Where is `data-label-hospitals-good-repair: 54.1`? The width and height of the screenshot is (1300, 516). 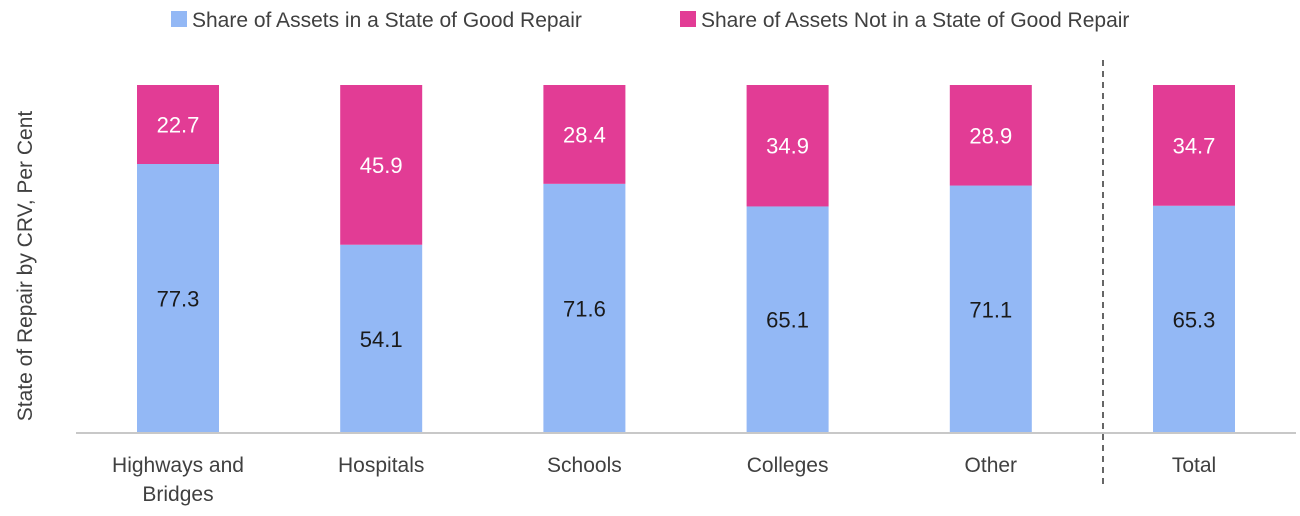
data-label-hospitals-good-repair: 54.1 is located at coordinates (381, 339).